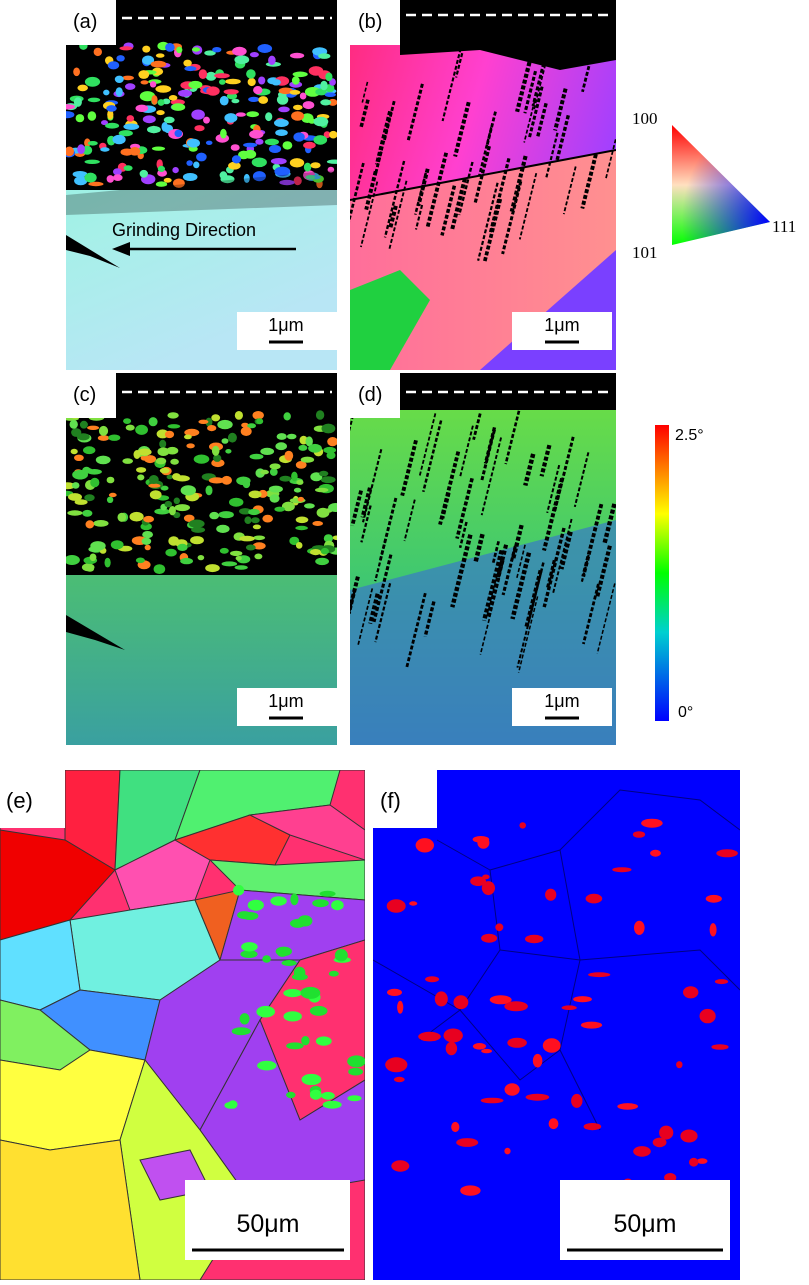 This screenshot has height=1285, width=809. I want to click on annotation: Grinding Direction, so click(184, 230).